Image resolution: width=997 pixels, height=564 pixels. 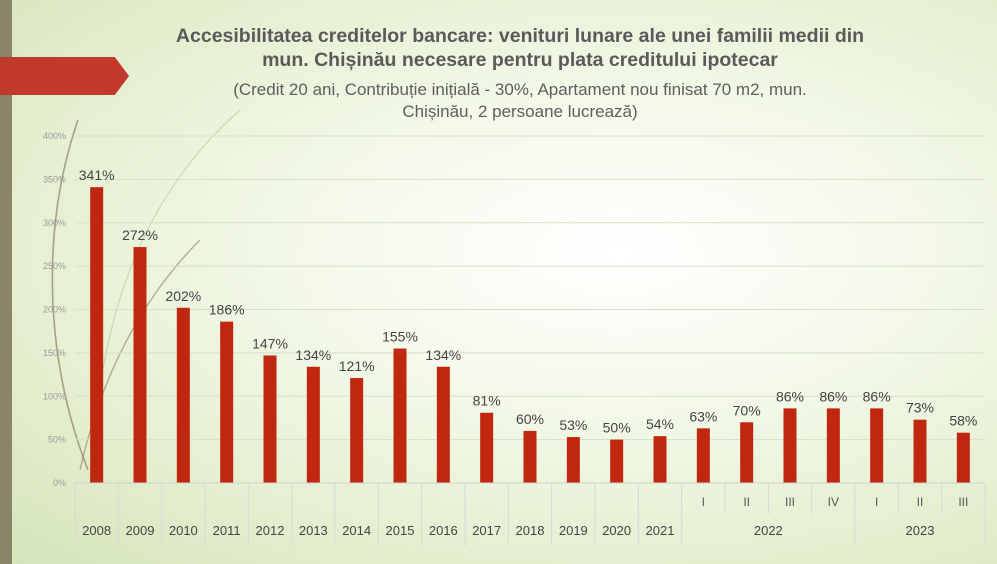 I want to click on x-category-label: 2015, so click(x=400, y=530).